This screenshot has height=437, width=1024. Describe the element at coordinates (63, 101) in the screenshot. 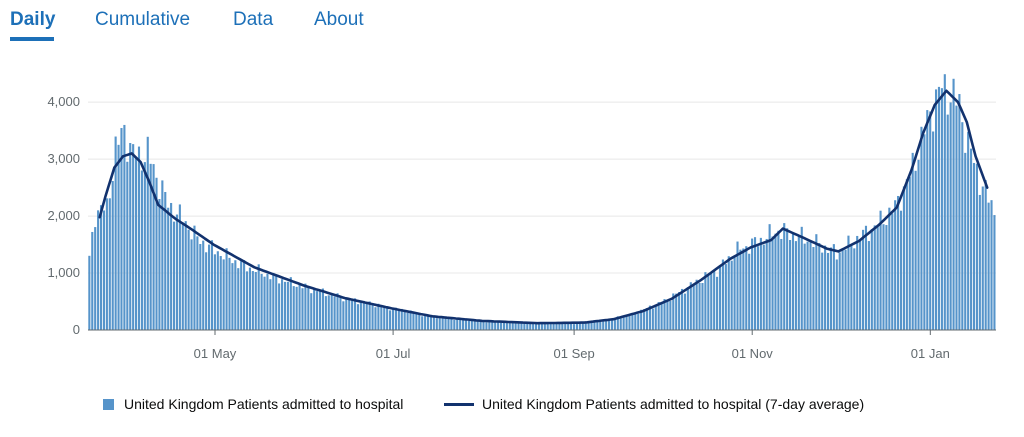

I see `y-tick-label: 4,000` at that location.